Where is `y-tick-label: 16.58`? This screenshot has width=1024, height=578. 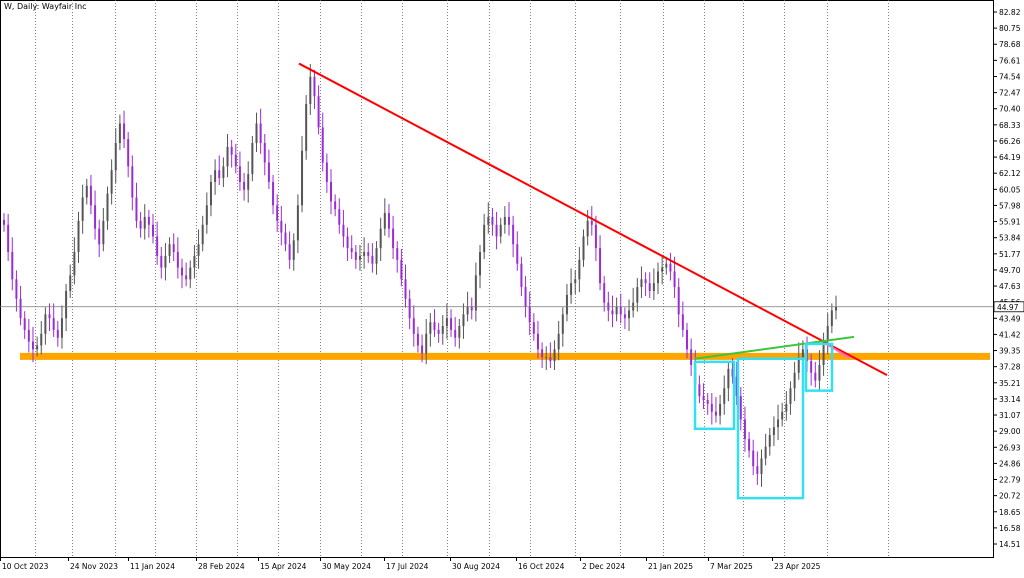 y-tick-label: 16.58 is located at coordinates (1010, 528).